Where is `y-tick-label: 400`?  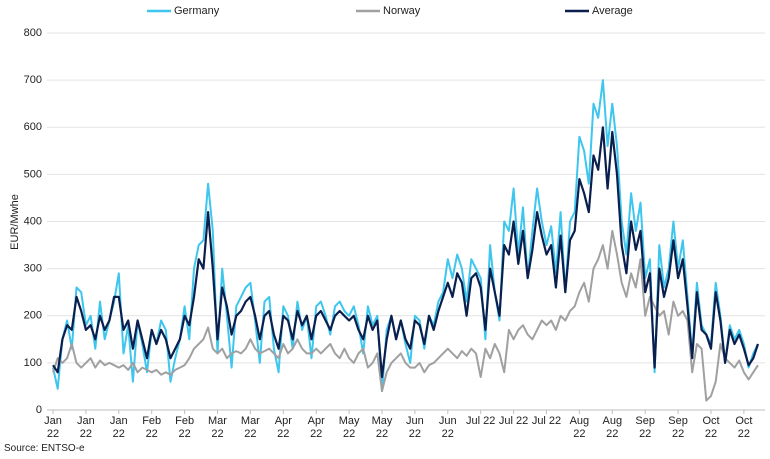
y-tick-label: 400 is located at coordinates (33, 221).